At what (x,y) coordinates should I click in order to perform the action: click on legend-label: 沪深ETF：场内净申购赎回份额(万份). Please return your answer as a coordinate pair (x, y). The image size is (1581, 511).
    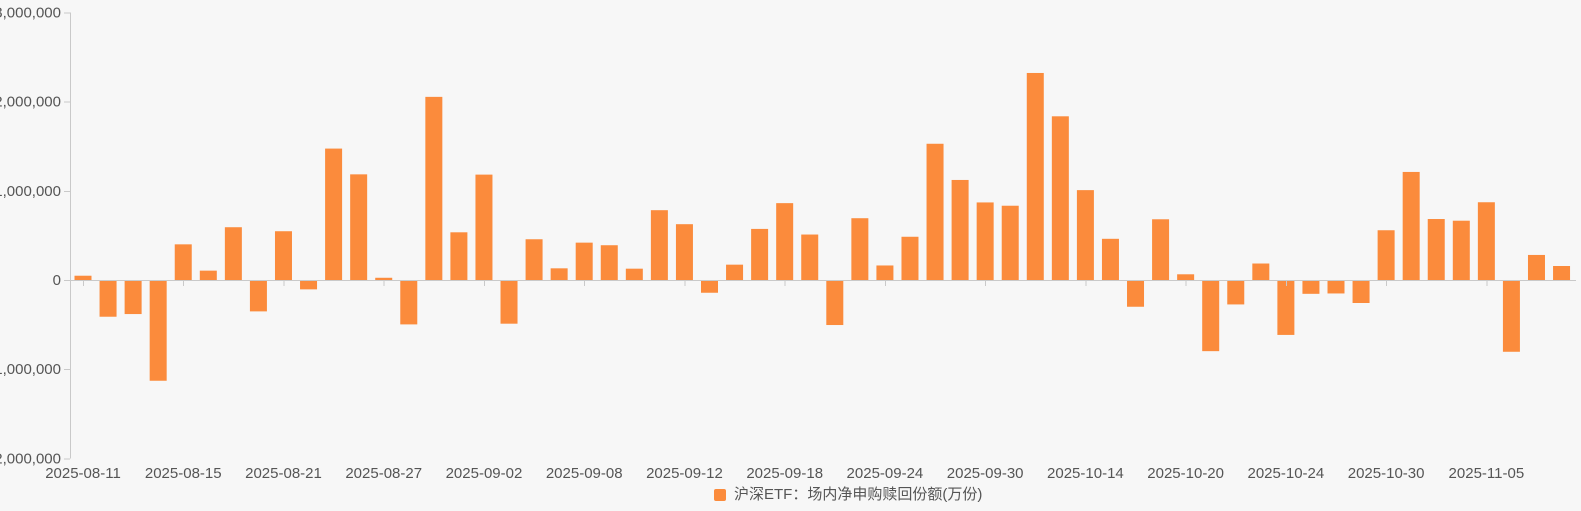
    Looking at the image, I should click on (858, 494).